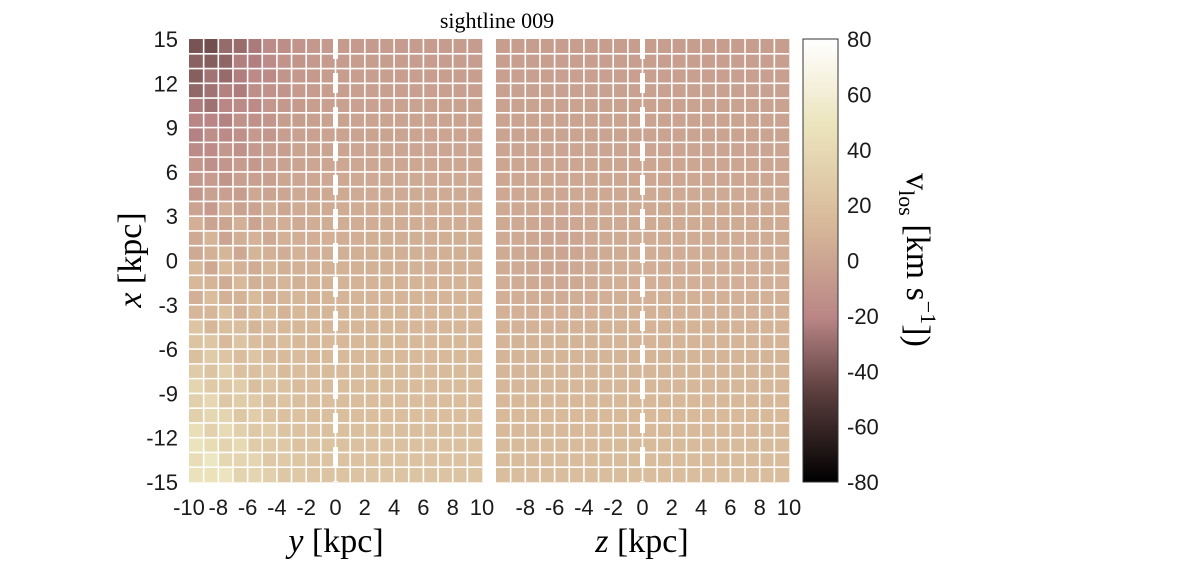  I want to click on x-tick-label: -2, so click(306, 507).